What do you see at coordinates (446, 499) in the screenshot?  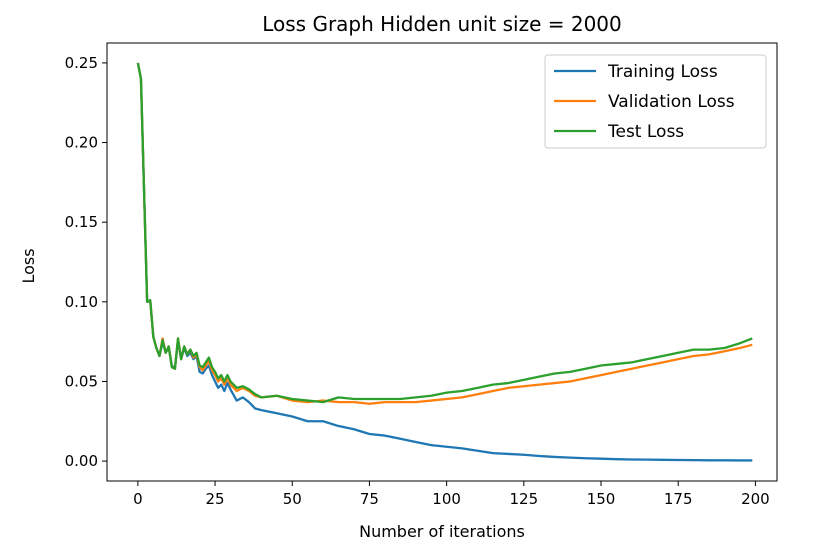 I see `x-tick-label: 100` at bounding box center [446, 499].